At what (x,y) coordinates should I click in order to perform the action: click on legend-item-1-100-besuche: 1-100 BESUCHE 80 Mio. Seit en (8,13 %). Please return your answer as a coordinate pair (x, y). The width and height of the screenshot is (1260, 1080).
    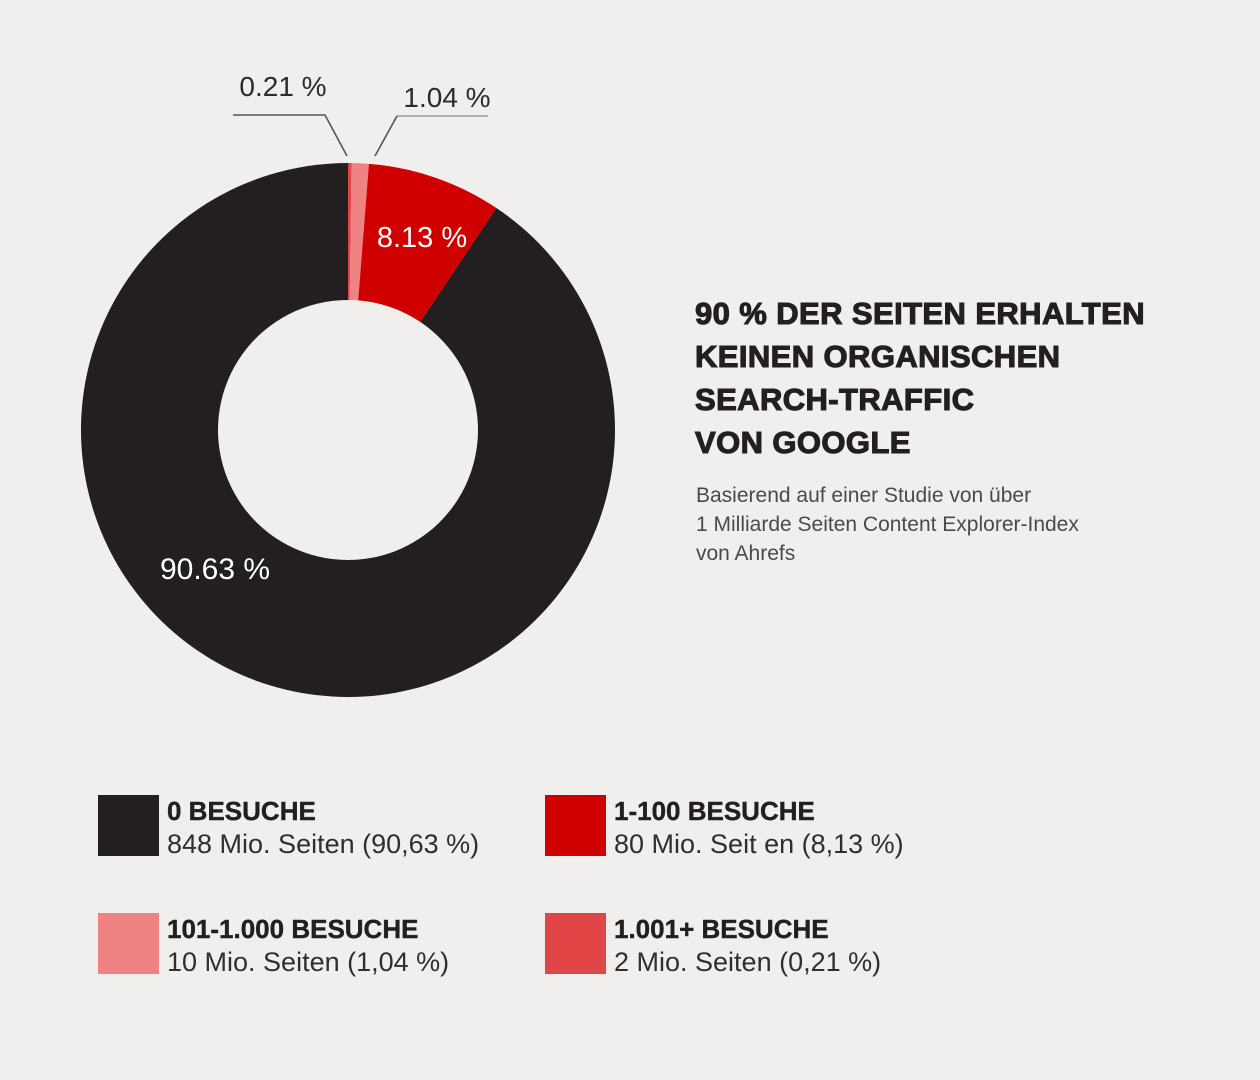
    Looking at the image, I should click on (724, 828).